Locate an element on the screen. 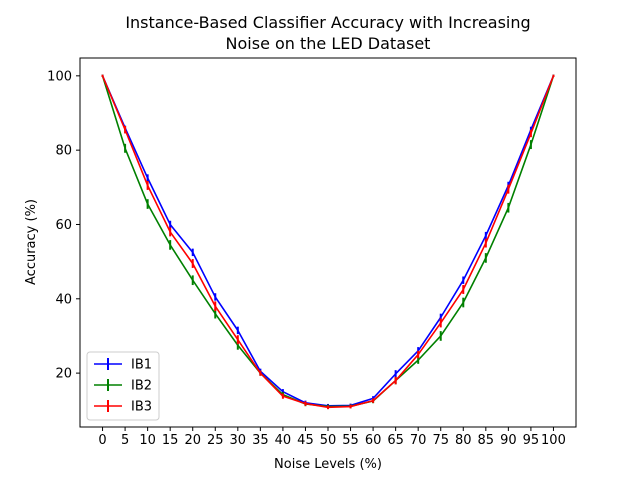  y-axis-label: Accuracy (%) is located at coordinates (31, 242).